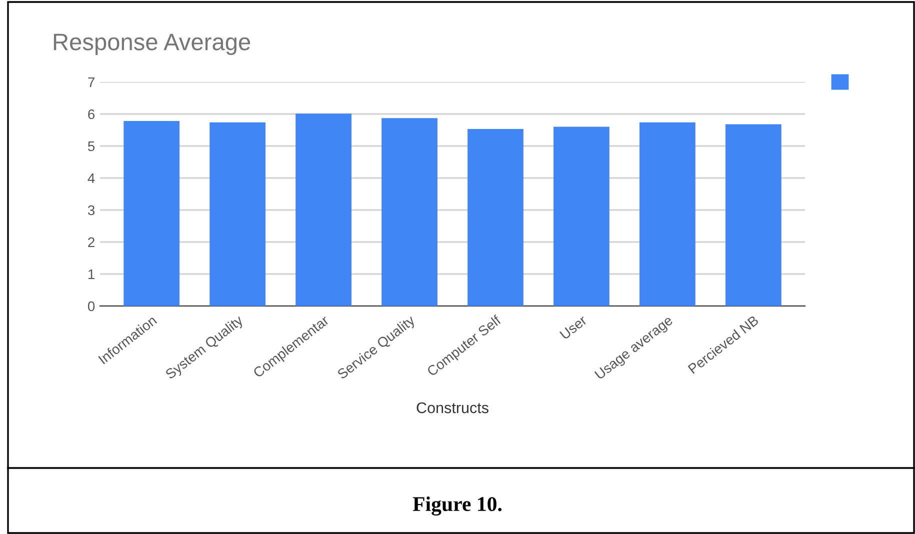 The image size is (915, 534). What do you see at coordinates (91, 274) in the screenshot?
I see `y-tick-label: 1` at bounding box center [91, 274].